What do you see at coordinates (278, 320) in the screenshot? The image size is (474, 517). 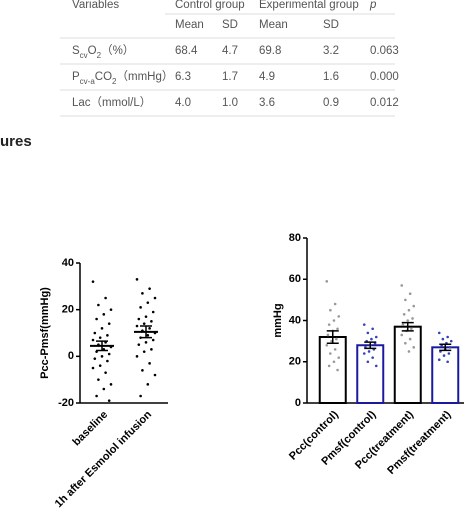 I see `y-axis-label: mmHg` at bounding box center [278, 320].